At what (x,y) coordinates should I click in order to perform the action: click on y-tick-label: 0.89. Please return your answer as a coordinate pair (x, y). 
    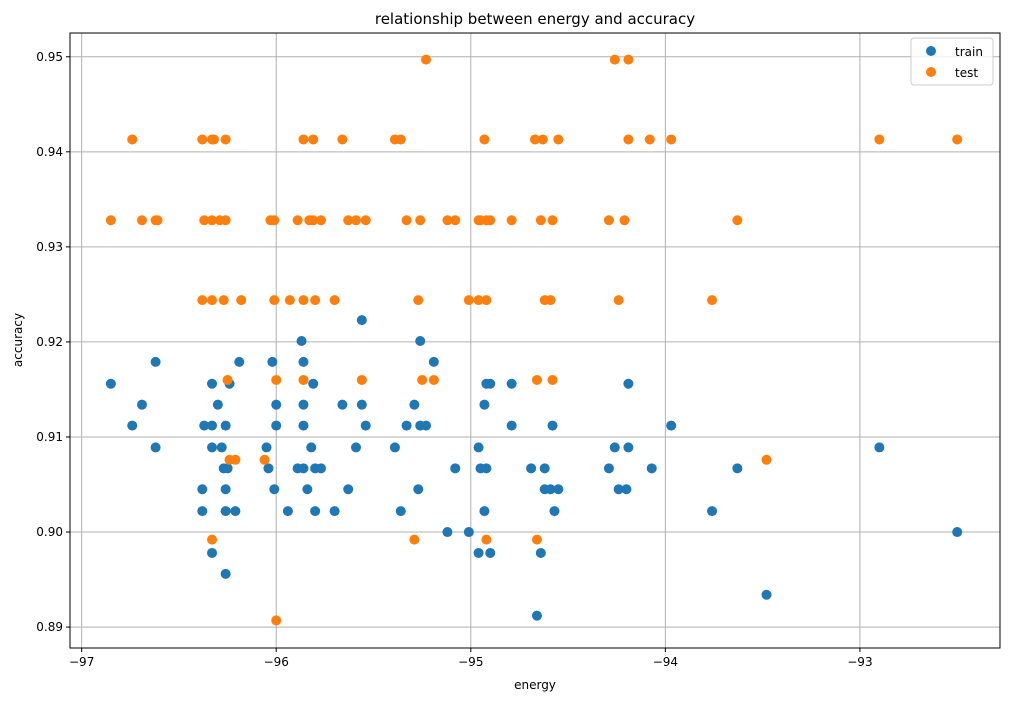
    Looking at the image, I should click on (49, 627).